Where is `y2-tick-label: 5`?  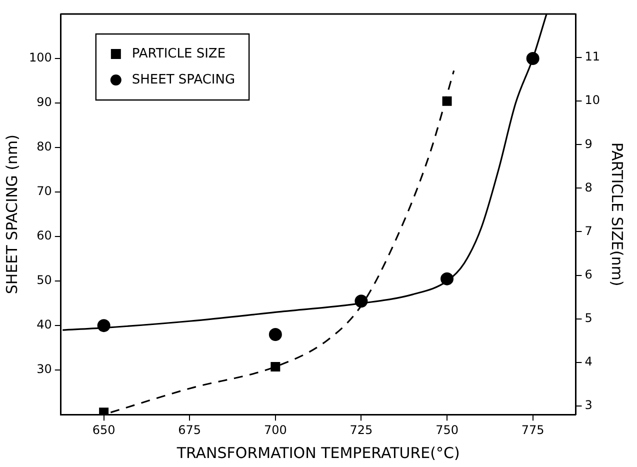 y2-tick-label: 5 is located at coordinates (588, 317).